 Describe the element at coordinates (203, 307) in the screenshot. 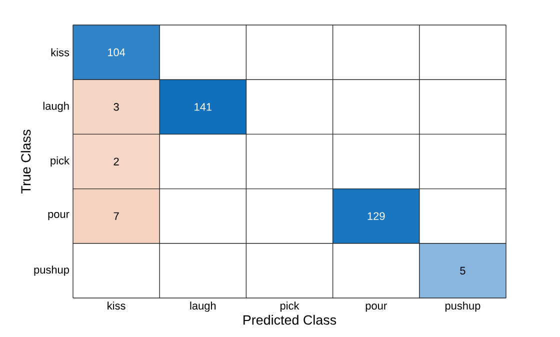

I see `x-tick-label: laugh` at that location.